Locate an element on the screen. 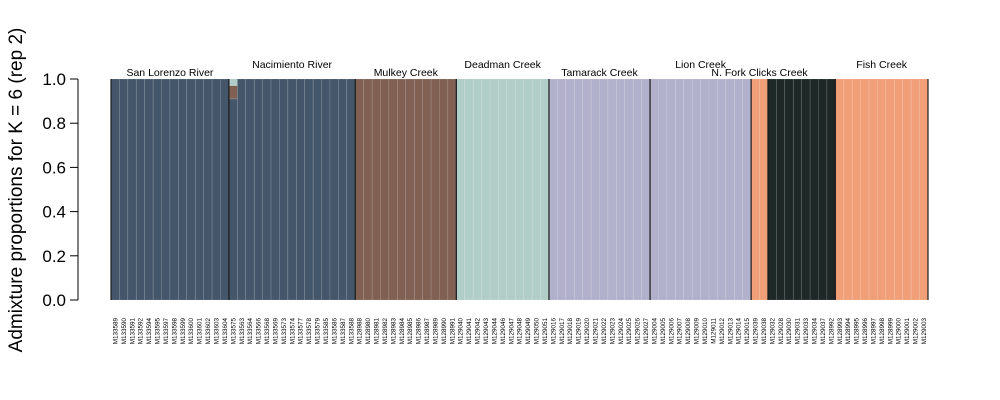 This screenshot has height=400, width=1000. bar-segment-M133603-k1 is located at coordinates (216, 189).